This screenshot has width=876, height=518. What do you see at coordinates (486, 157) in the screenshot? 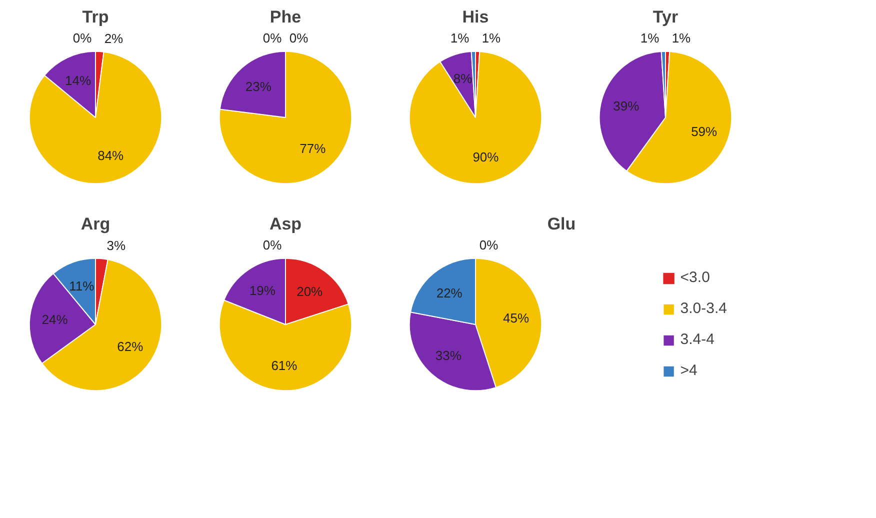
I see `data-label: 90%` at bounding box center [486, 157].